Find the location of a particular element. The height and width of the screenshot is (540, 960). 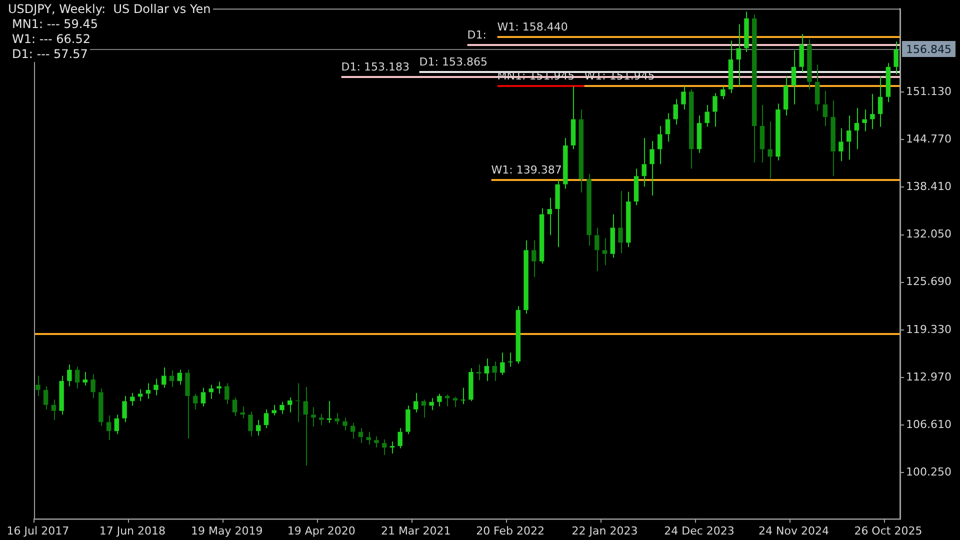

y-tick-label: 138.410 is located at coordinates (929, 187).